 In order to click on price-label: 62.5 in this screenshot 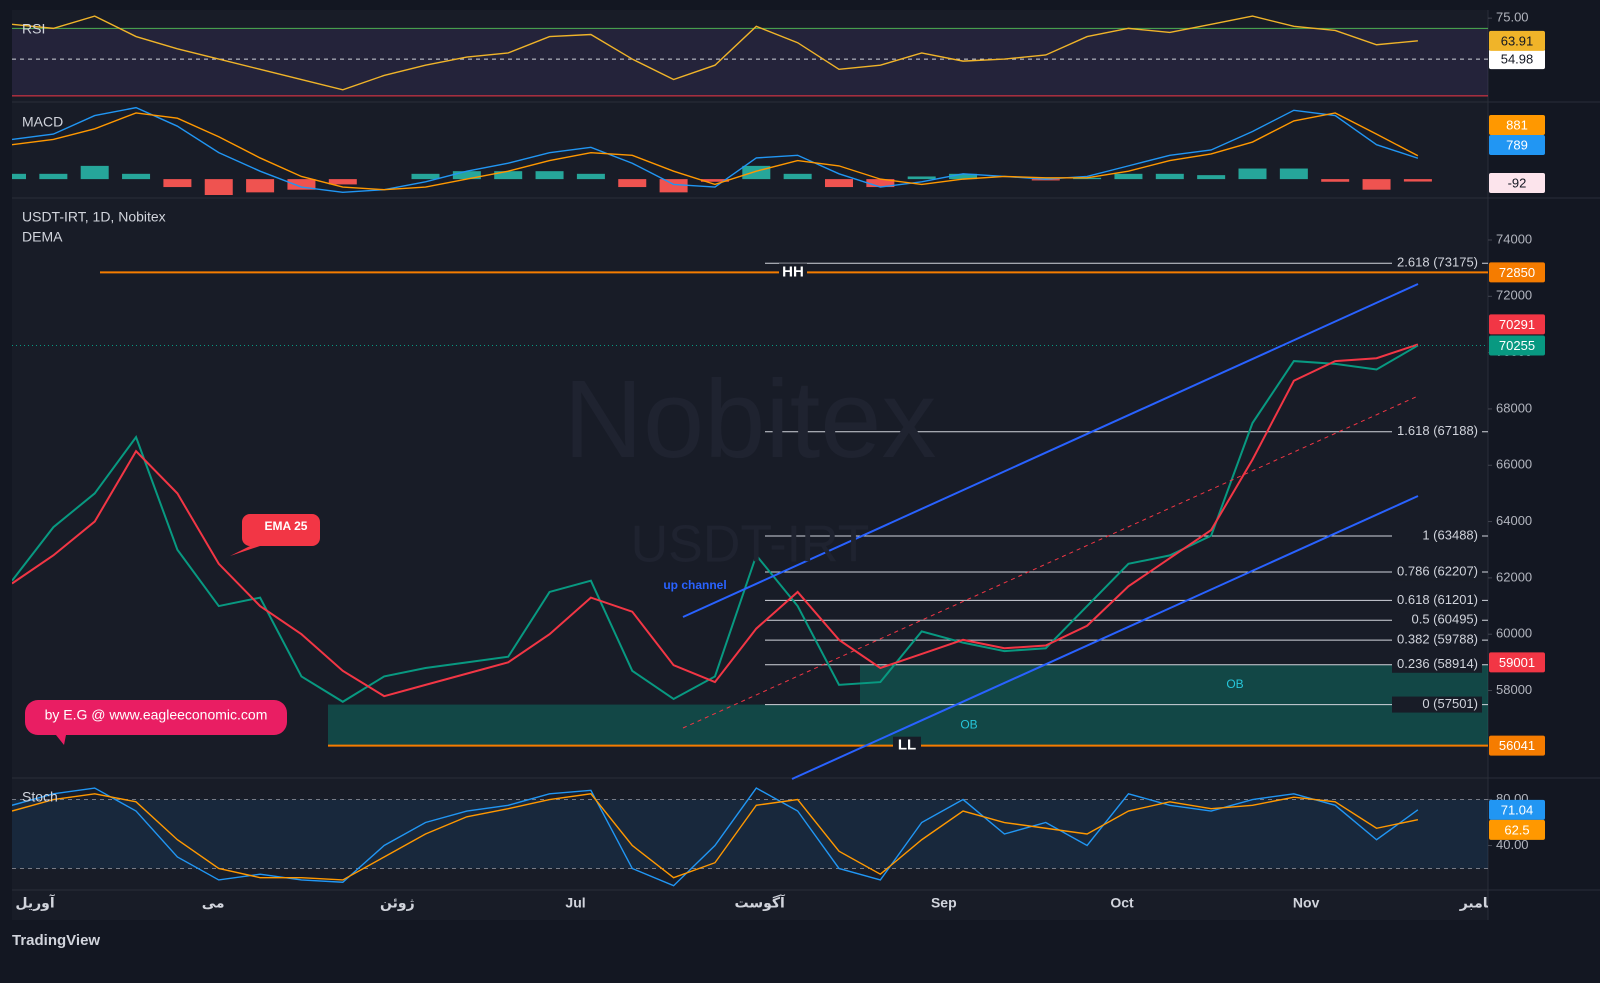, I will do `click(1516, 829)`.